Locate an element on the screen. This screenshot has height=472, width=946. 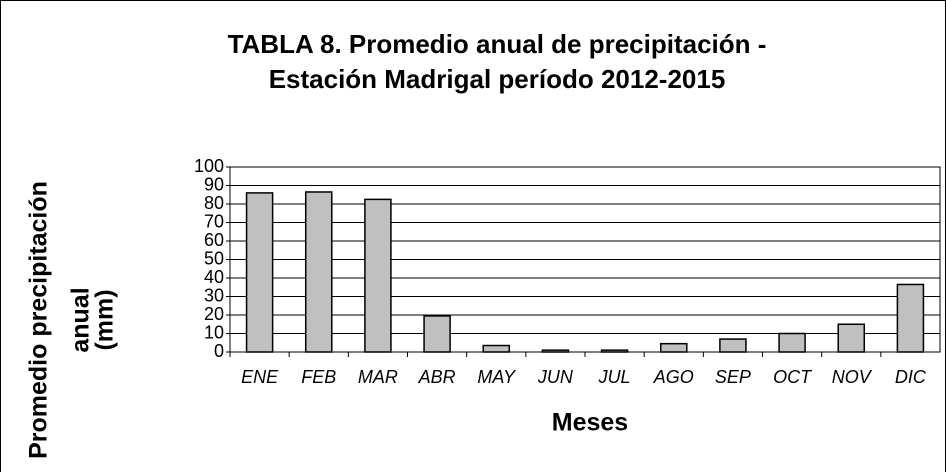
y-tick-label: 100 is located at coordinates (209, 166).